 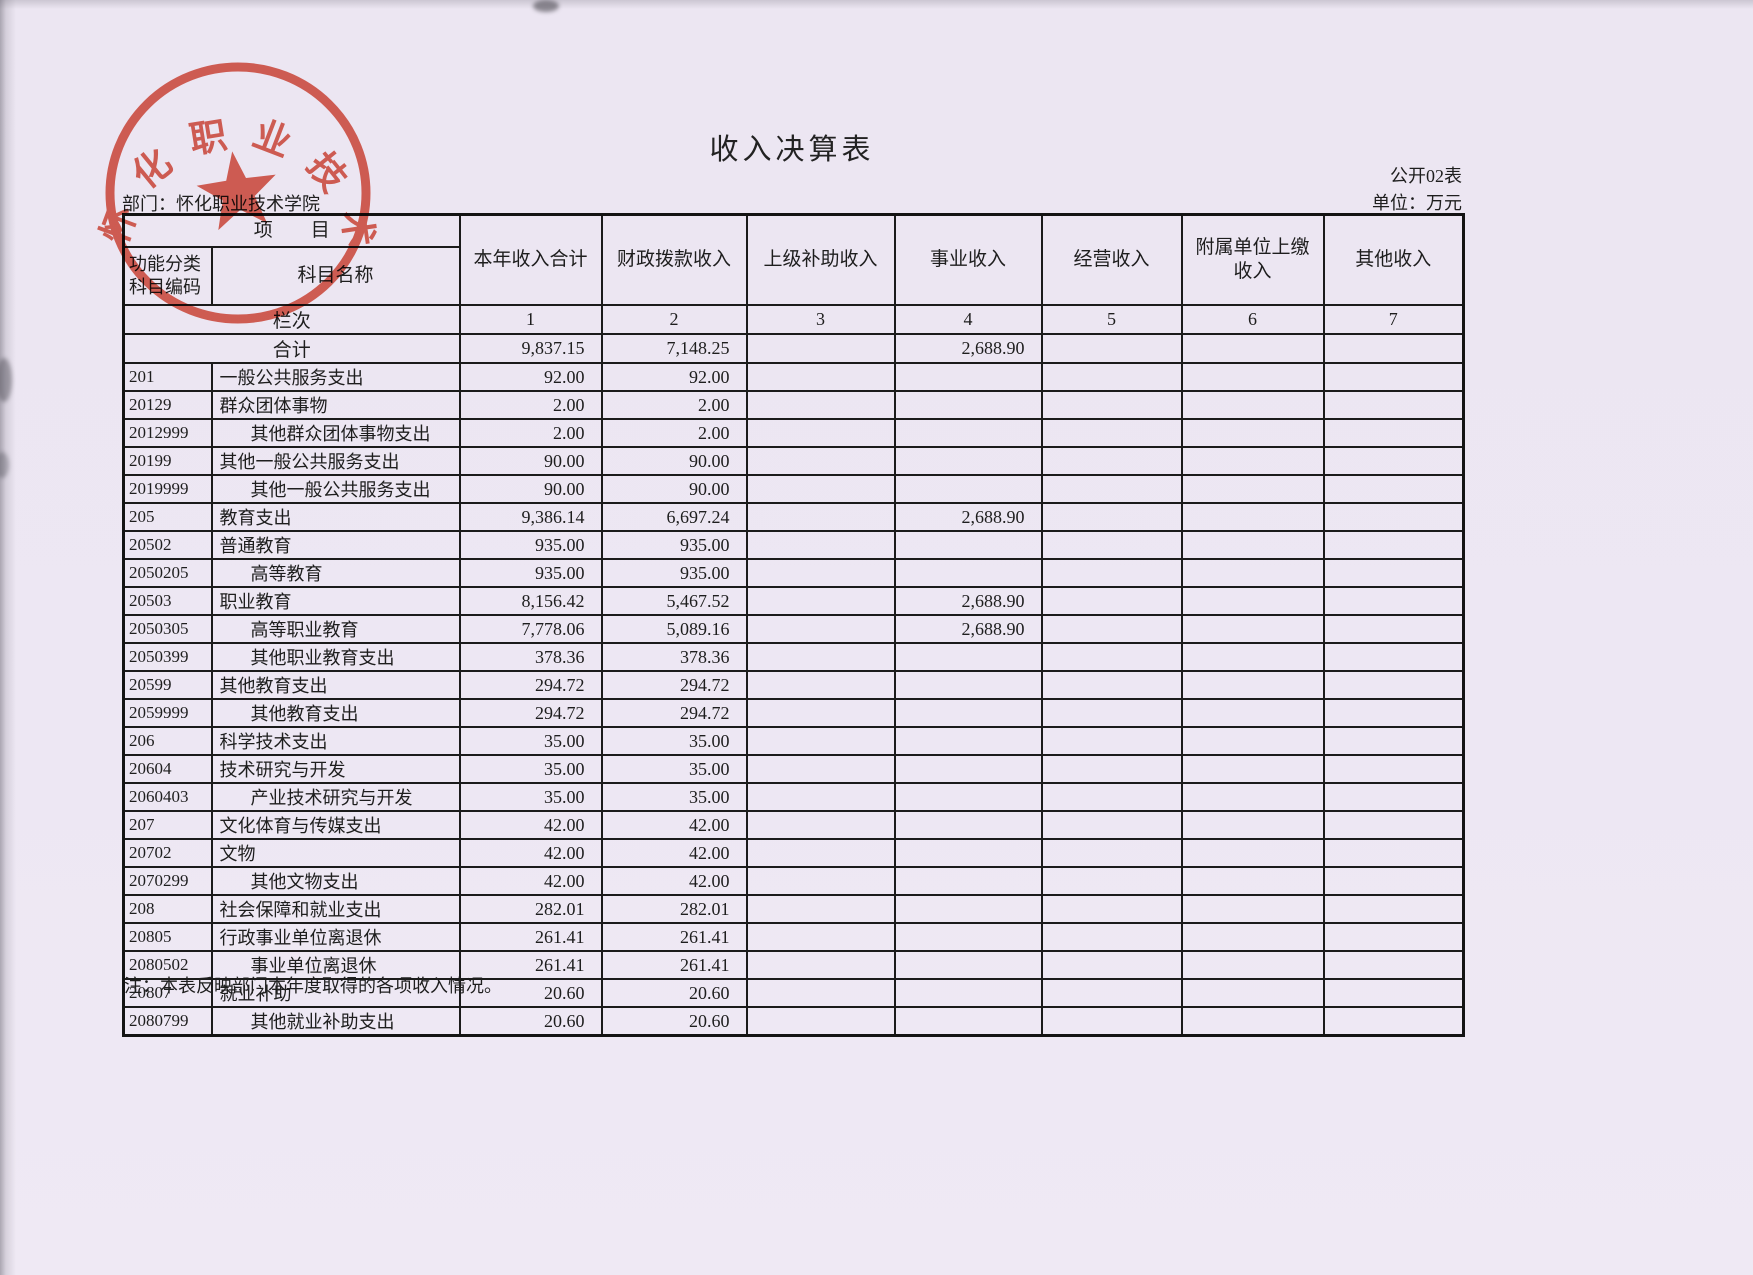 I want to click on table-row: 2050205 高等教育 935.00 935.00, so click(x=793, y=573).